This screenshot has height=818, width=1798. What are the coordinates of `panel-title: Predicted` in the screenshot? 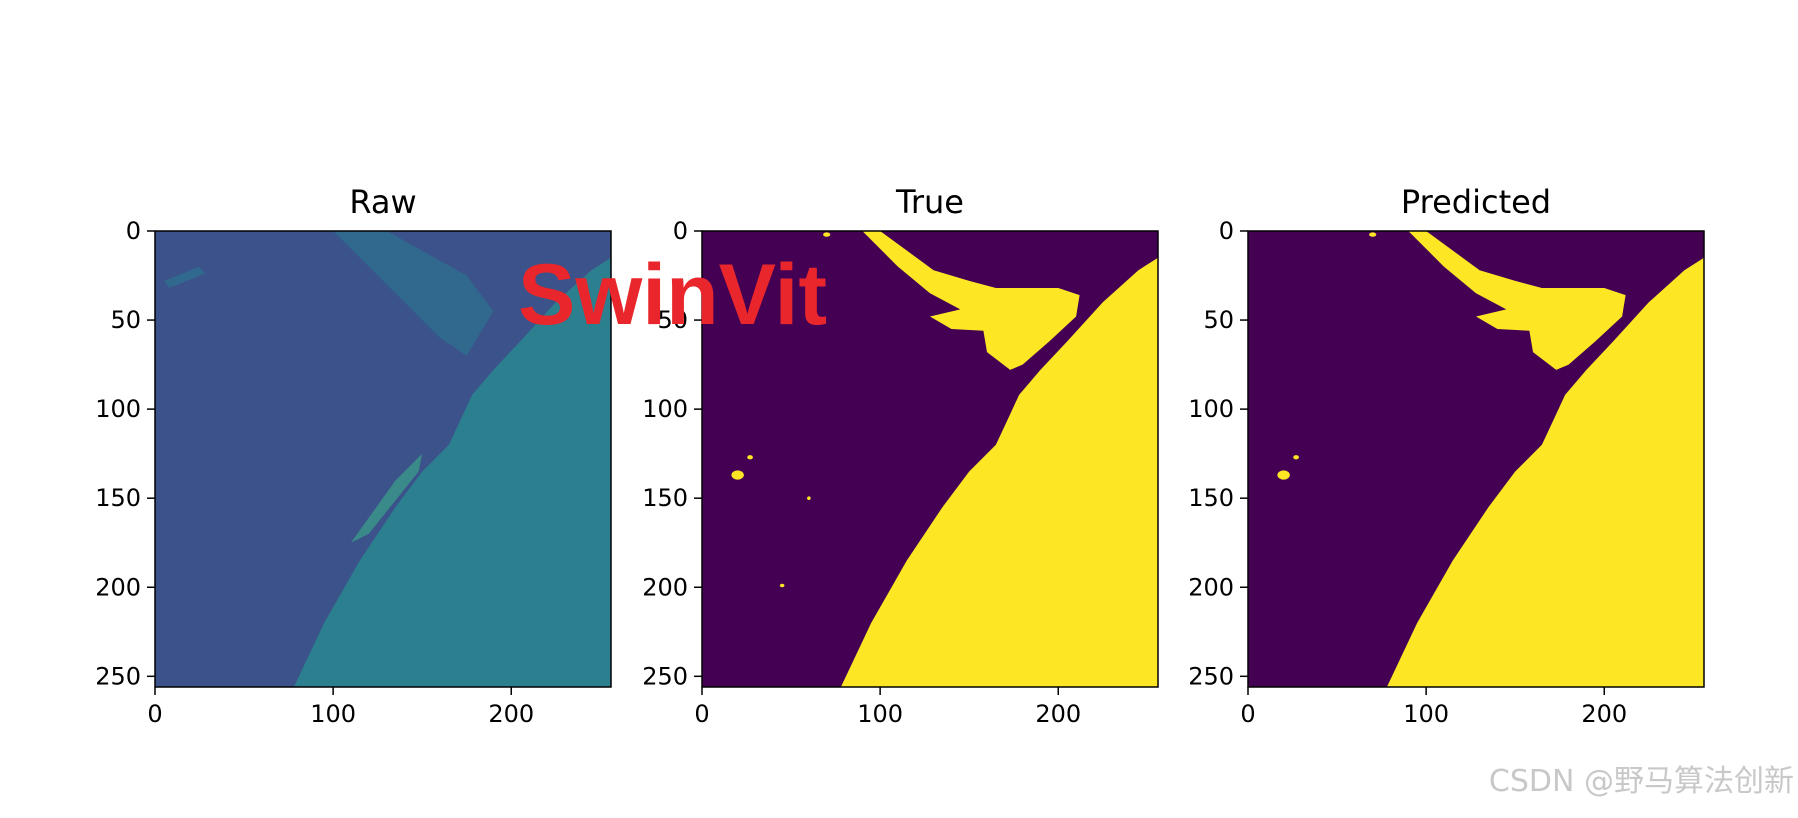 It's located at (1476, 202).